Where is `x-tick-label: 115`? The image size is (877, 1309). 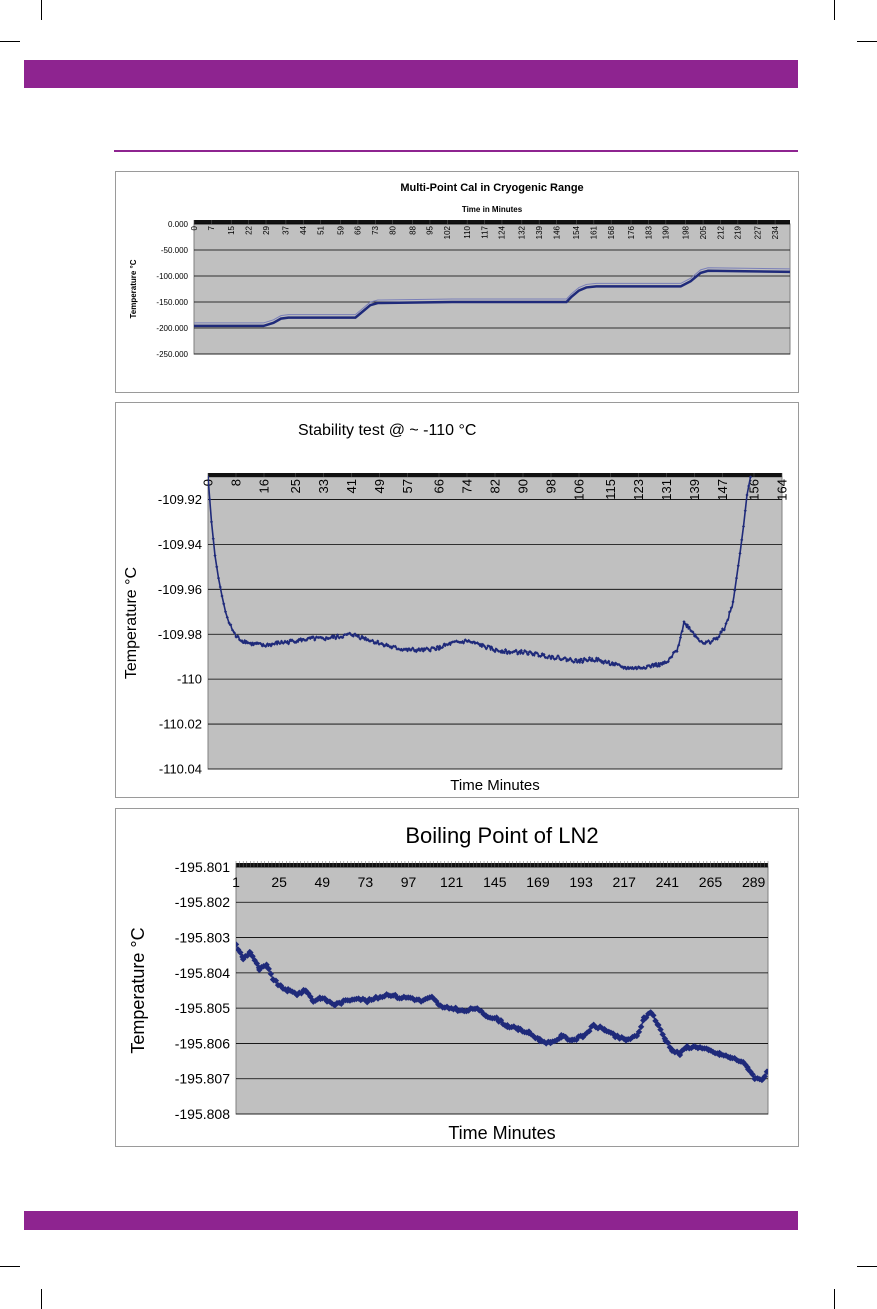 x-tick-label: 115 is located at coordinates (610, 489).